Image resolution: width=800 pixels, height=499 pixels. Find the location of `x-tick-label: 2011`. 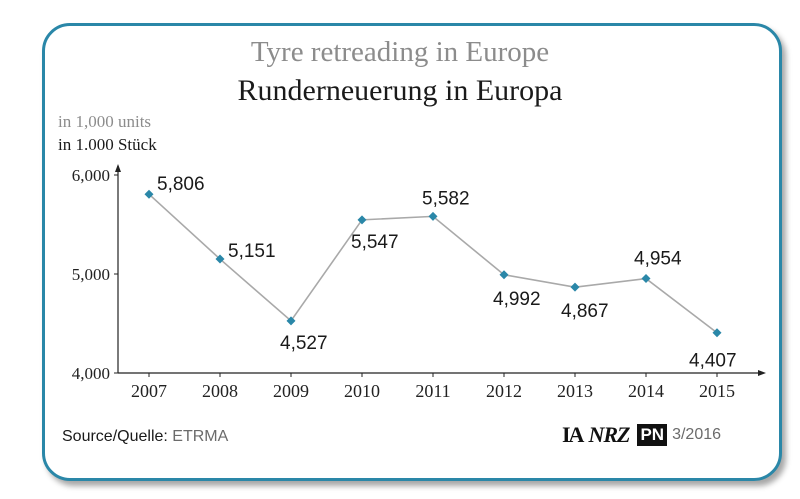

x-tick-label: 2011 is located at coordinates (432, 391).